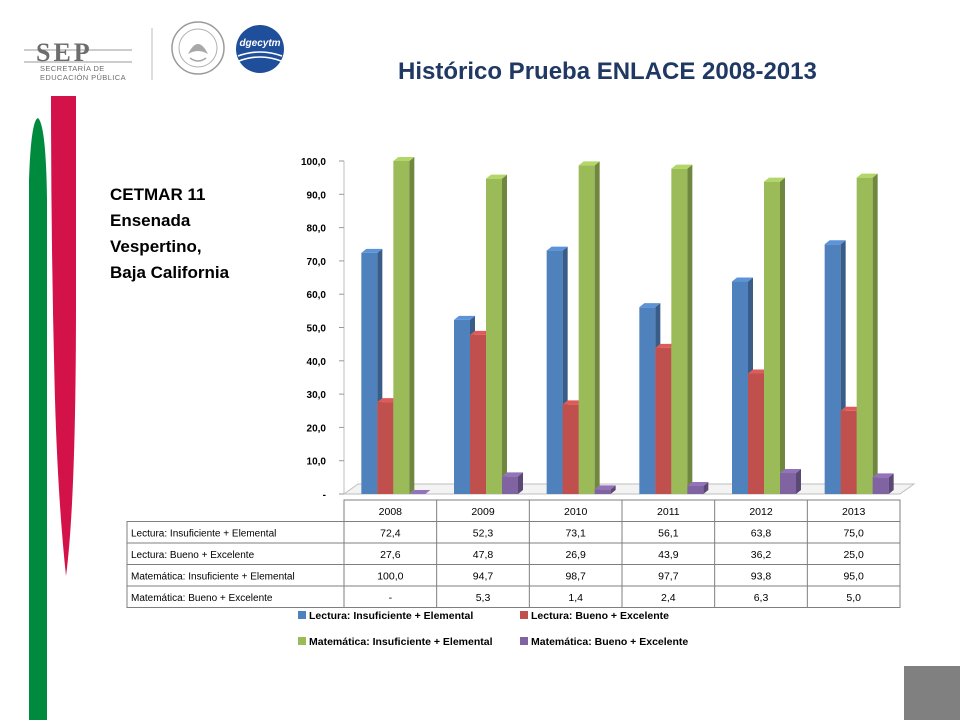 The height and width of the screenshot is (720, 960). What do you see at coordinates (390, 577) in the screenshot?
I see `table-value: 100,0` at bounding box center [390, 577].